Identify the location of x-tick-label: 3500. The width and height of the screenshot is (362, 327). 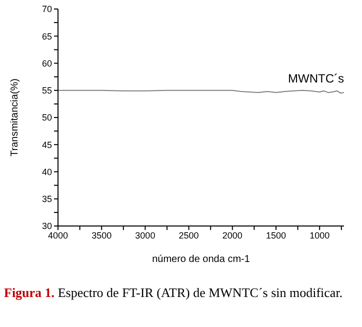
(102, 235).